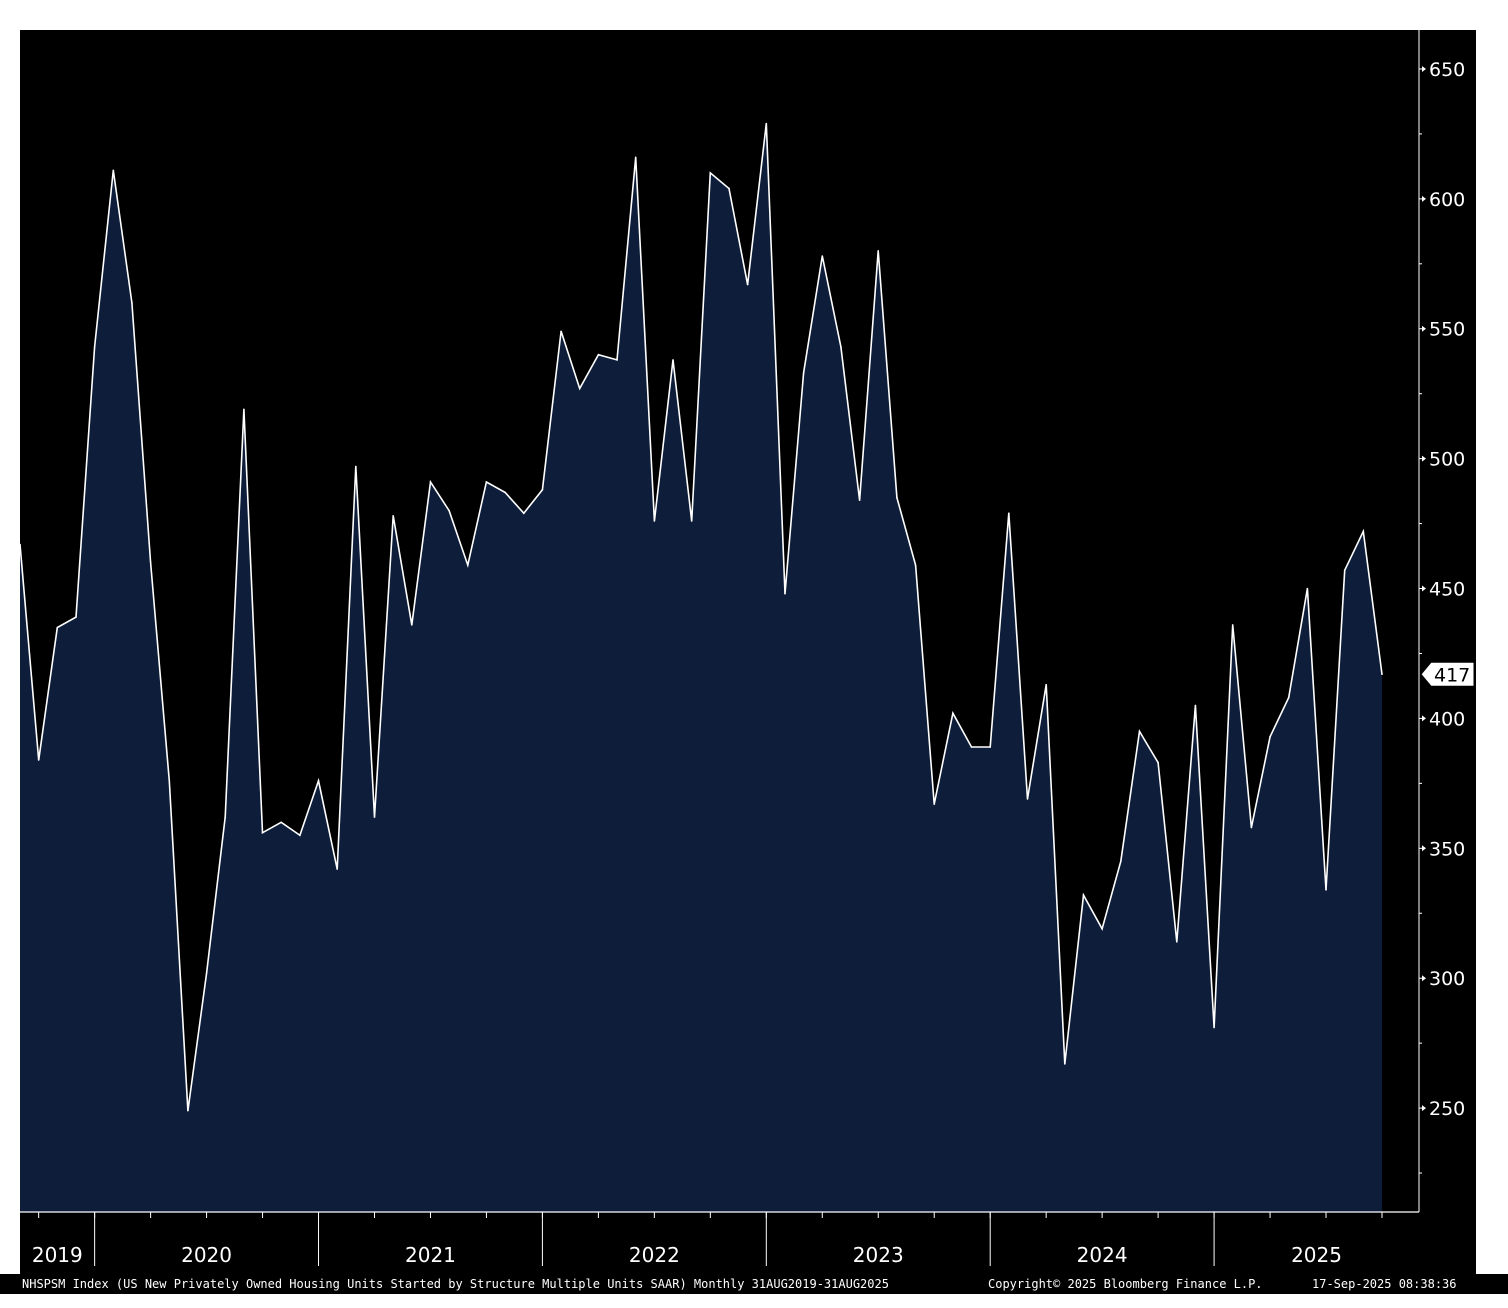 This screenshot has height=1308, width=1508. I want to click on footer-copyright: Copyright© 2025 Bloomberg Finance L.P., so click(1125, 1284).